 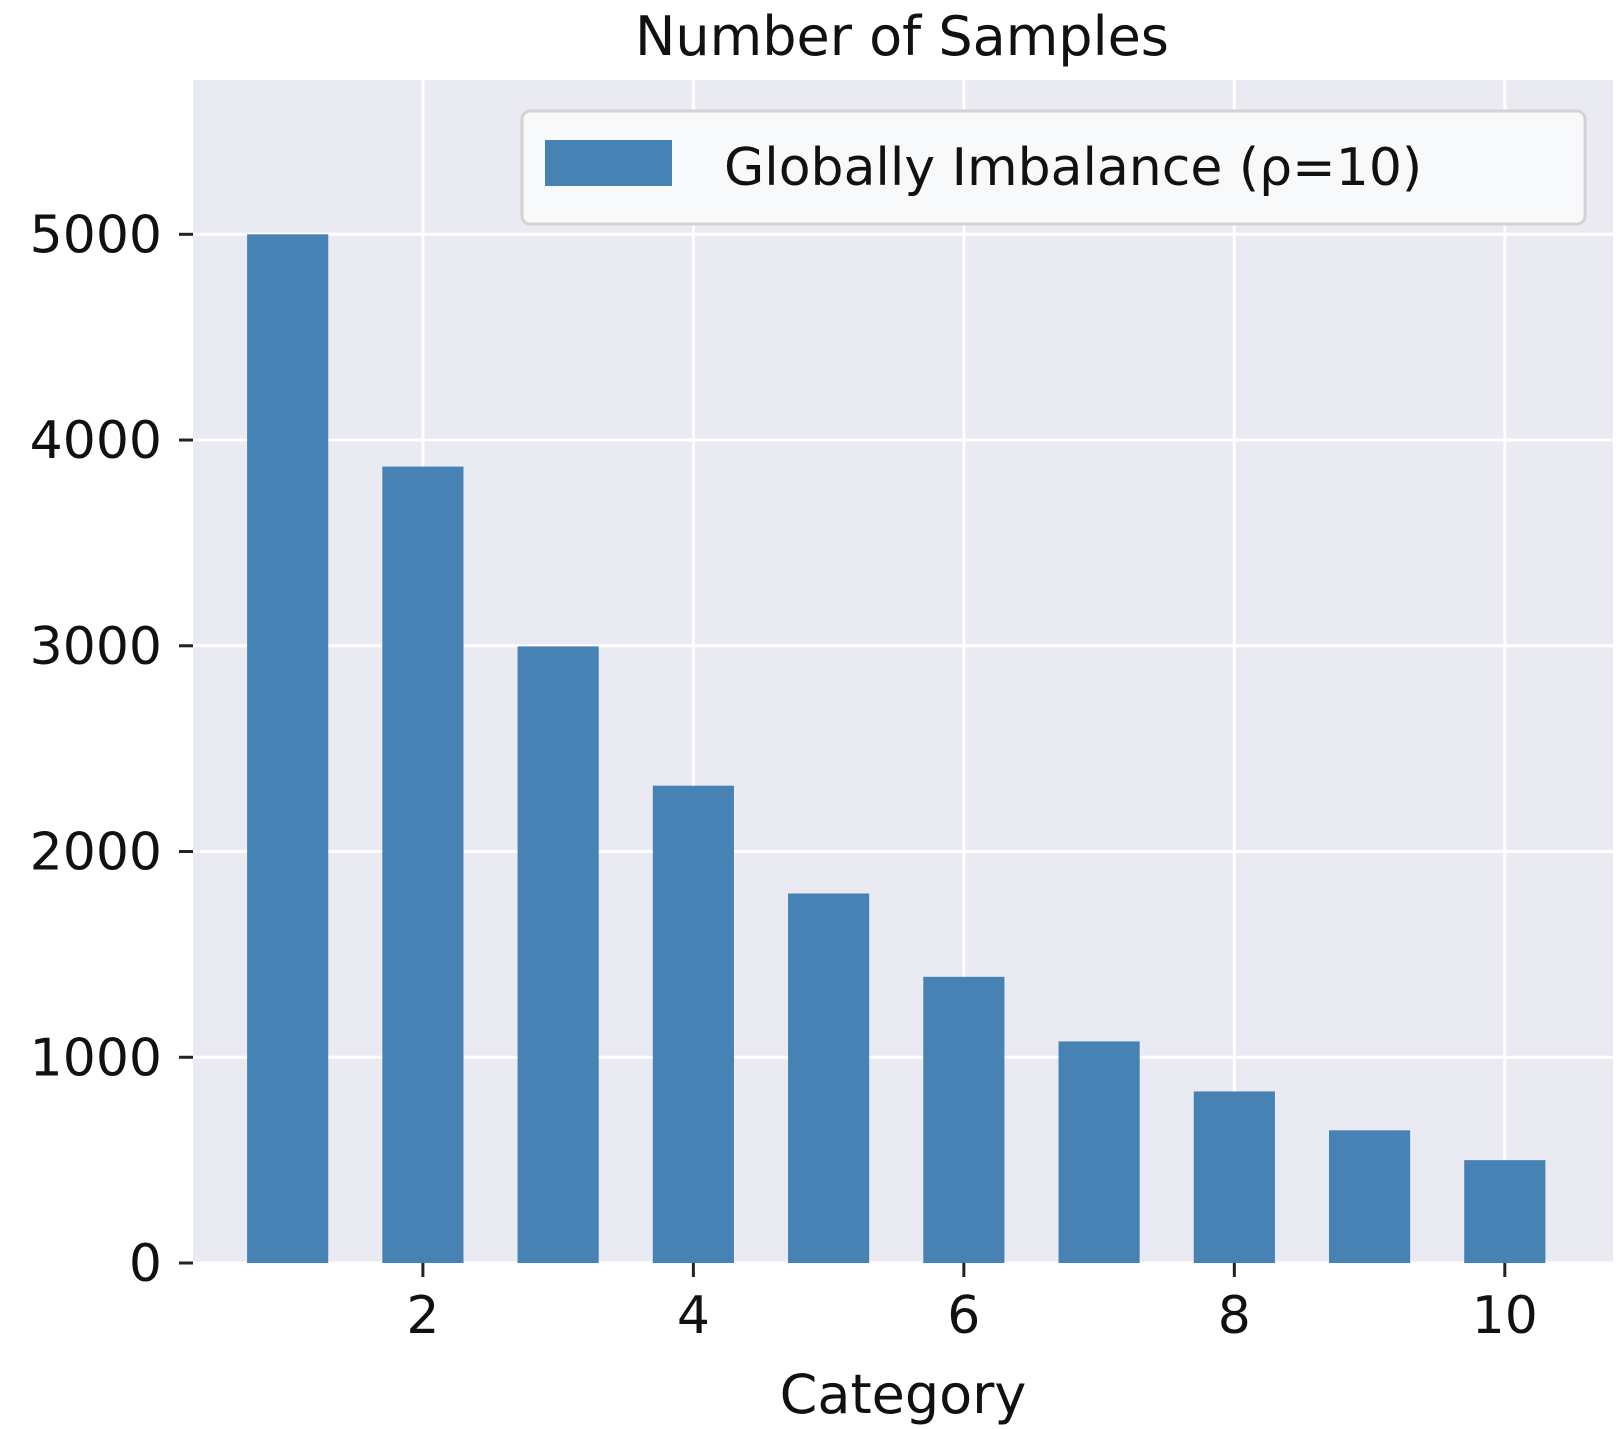 I want to click on y-tick-label: 1000, so click(x=96, y=1058).